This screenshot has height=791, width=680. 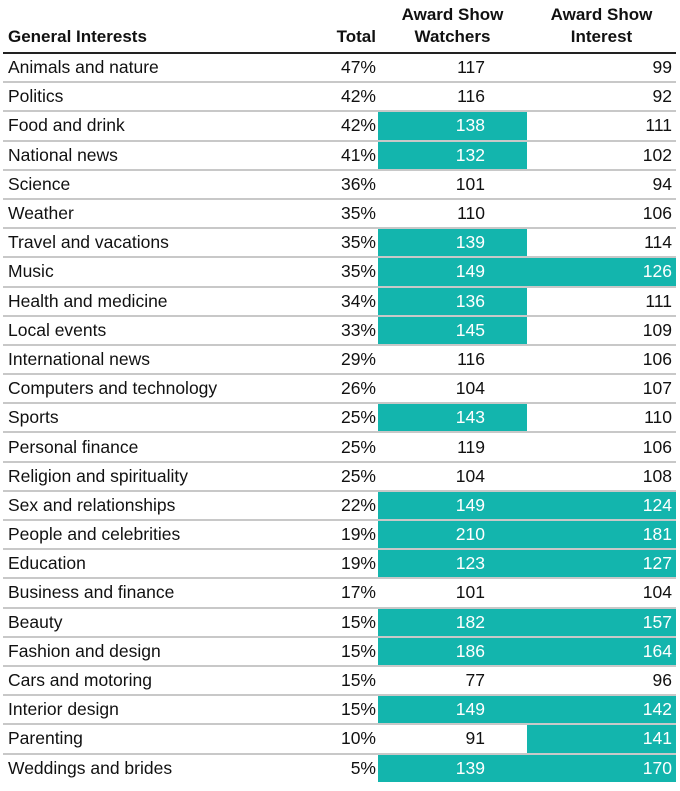 I want to click on interest-index-cell: 107, so click(x=601, y=389).